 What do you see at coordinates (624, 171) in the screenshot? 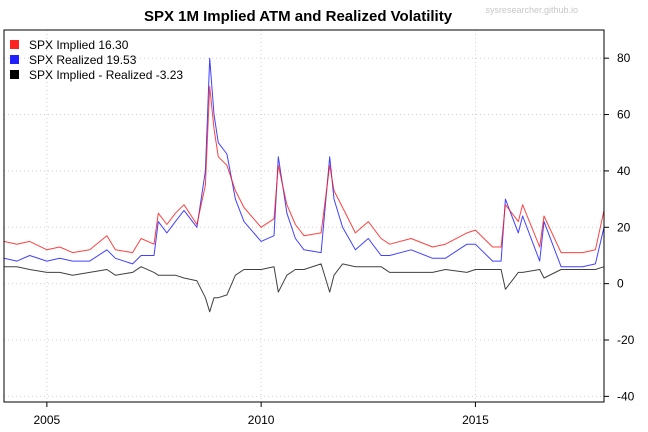
I see `y-tick-label: 40` at bounding box center [624, 171].